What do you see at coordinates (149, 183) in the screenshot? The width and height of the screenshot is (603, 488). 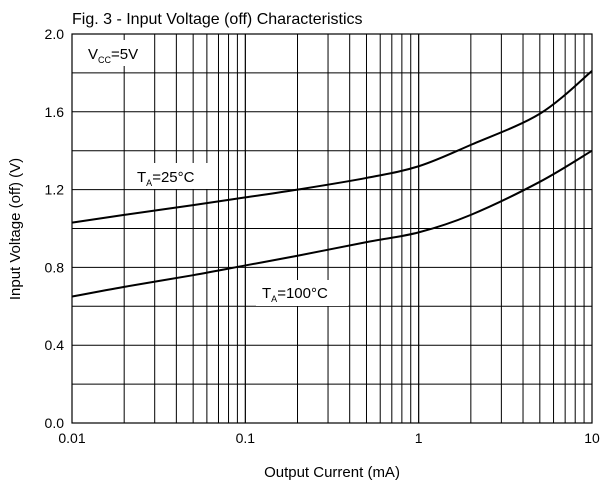 I see `series-25-label-sub: A` at bounding box center [149, 183].